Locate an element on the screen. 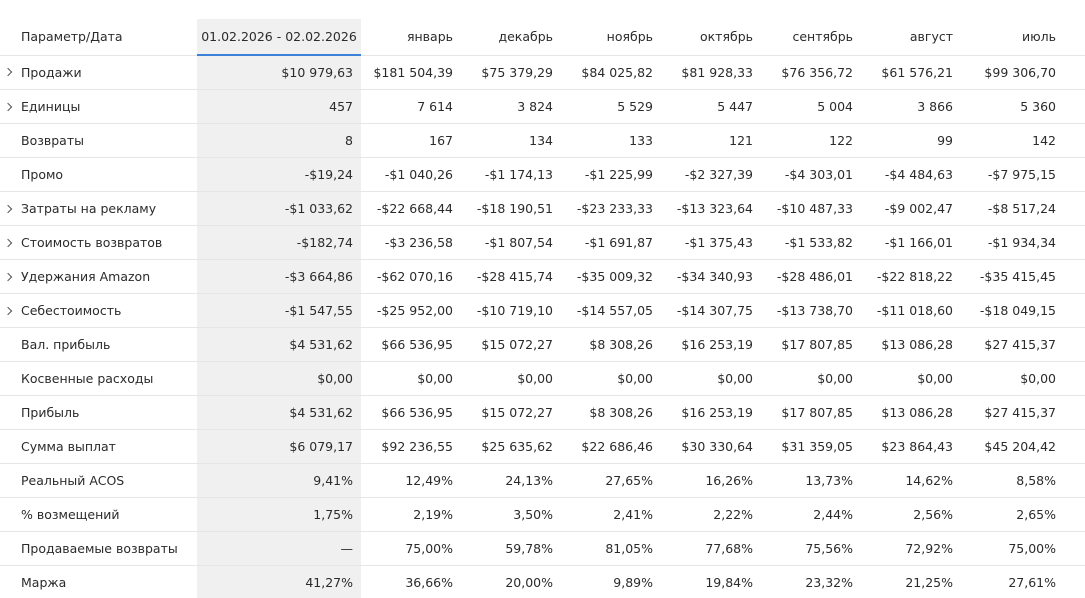  value-cell: -$1 934,34 is located at coordinates (1023, 242).